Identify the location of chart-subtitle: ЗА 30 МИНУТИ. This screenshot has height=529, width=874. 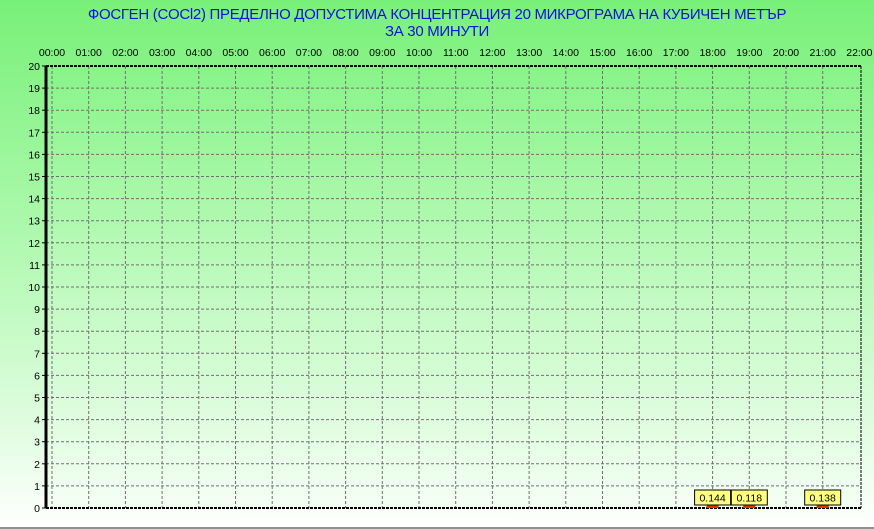
(437, 31).